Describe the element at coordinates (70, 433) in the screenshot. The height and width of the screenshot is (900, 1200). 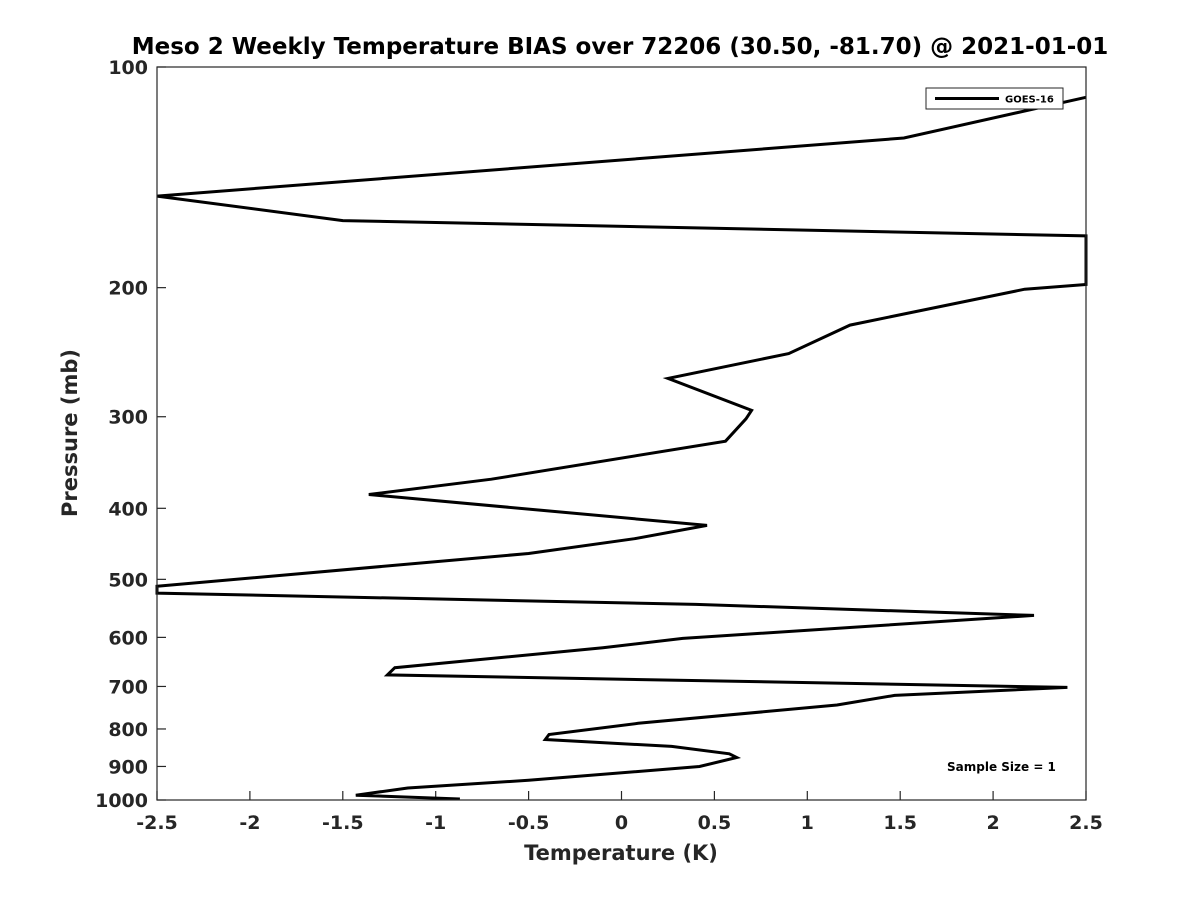
I see `y-axis-label: Pressure (mb)` at that location.